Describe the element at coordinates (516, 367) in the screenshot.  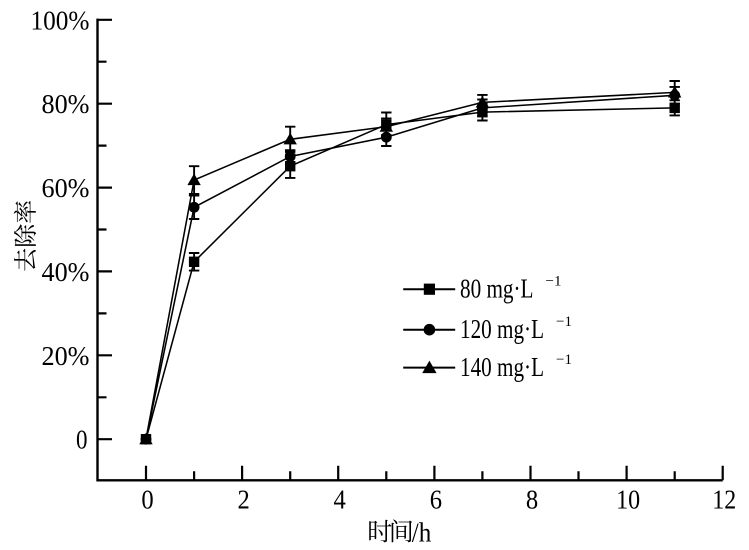
I see `svg-text:140 mg·L−1: 140 mg·L −1` at that location.